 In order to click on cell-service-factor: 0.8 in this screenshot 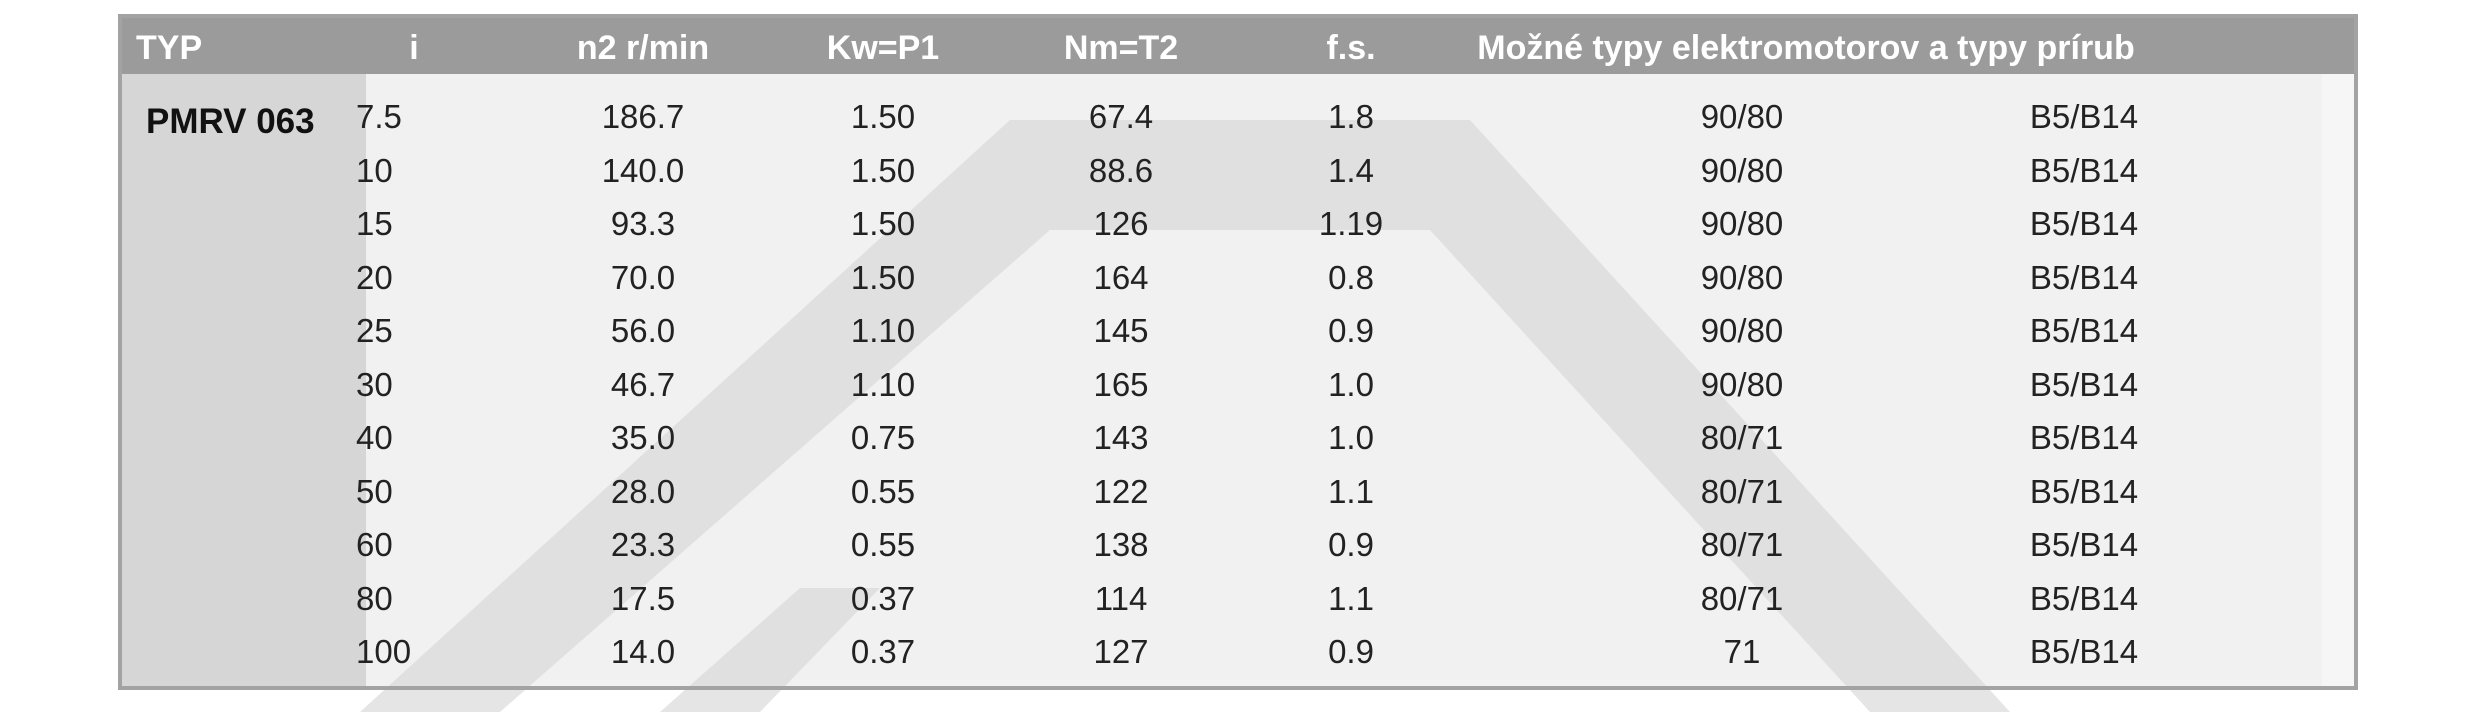, I will do `click(1351, 277)`.